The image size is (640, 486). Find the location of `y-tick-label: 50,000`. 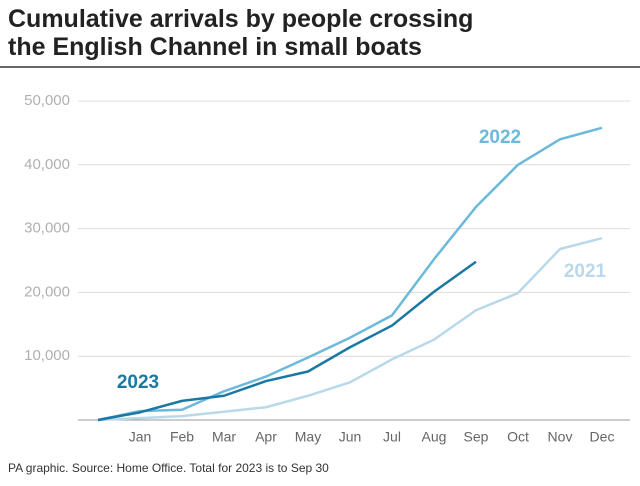

y-tick-label: 50,000 is located at coordinates (47, 100).